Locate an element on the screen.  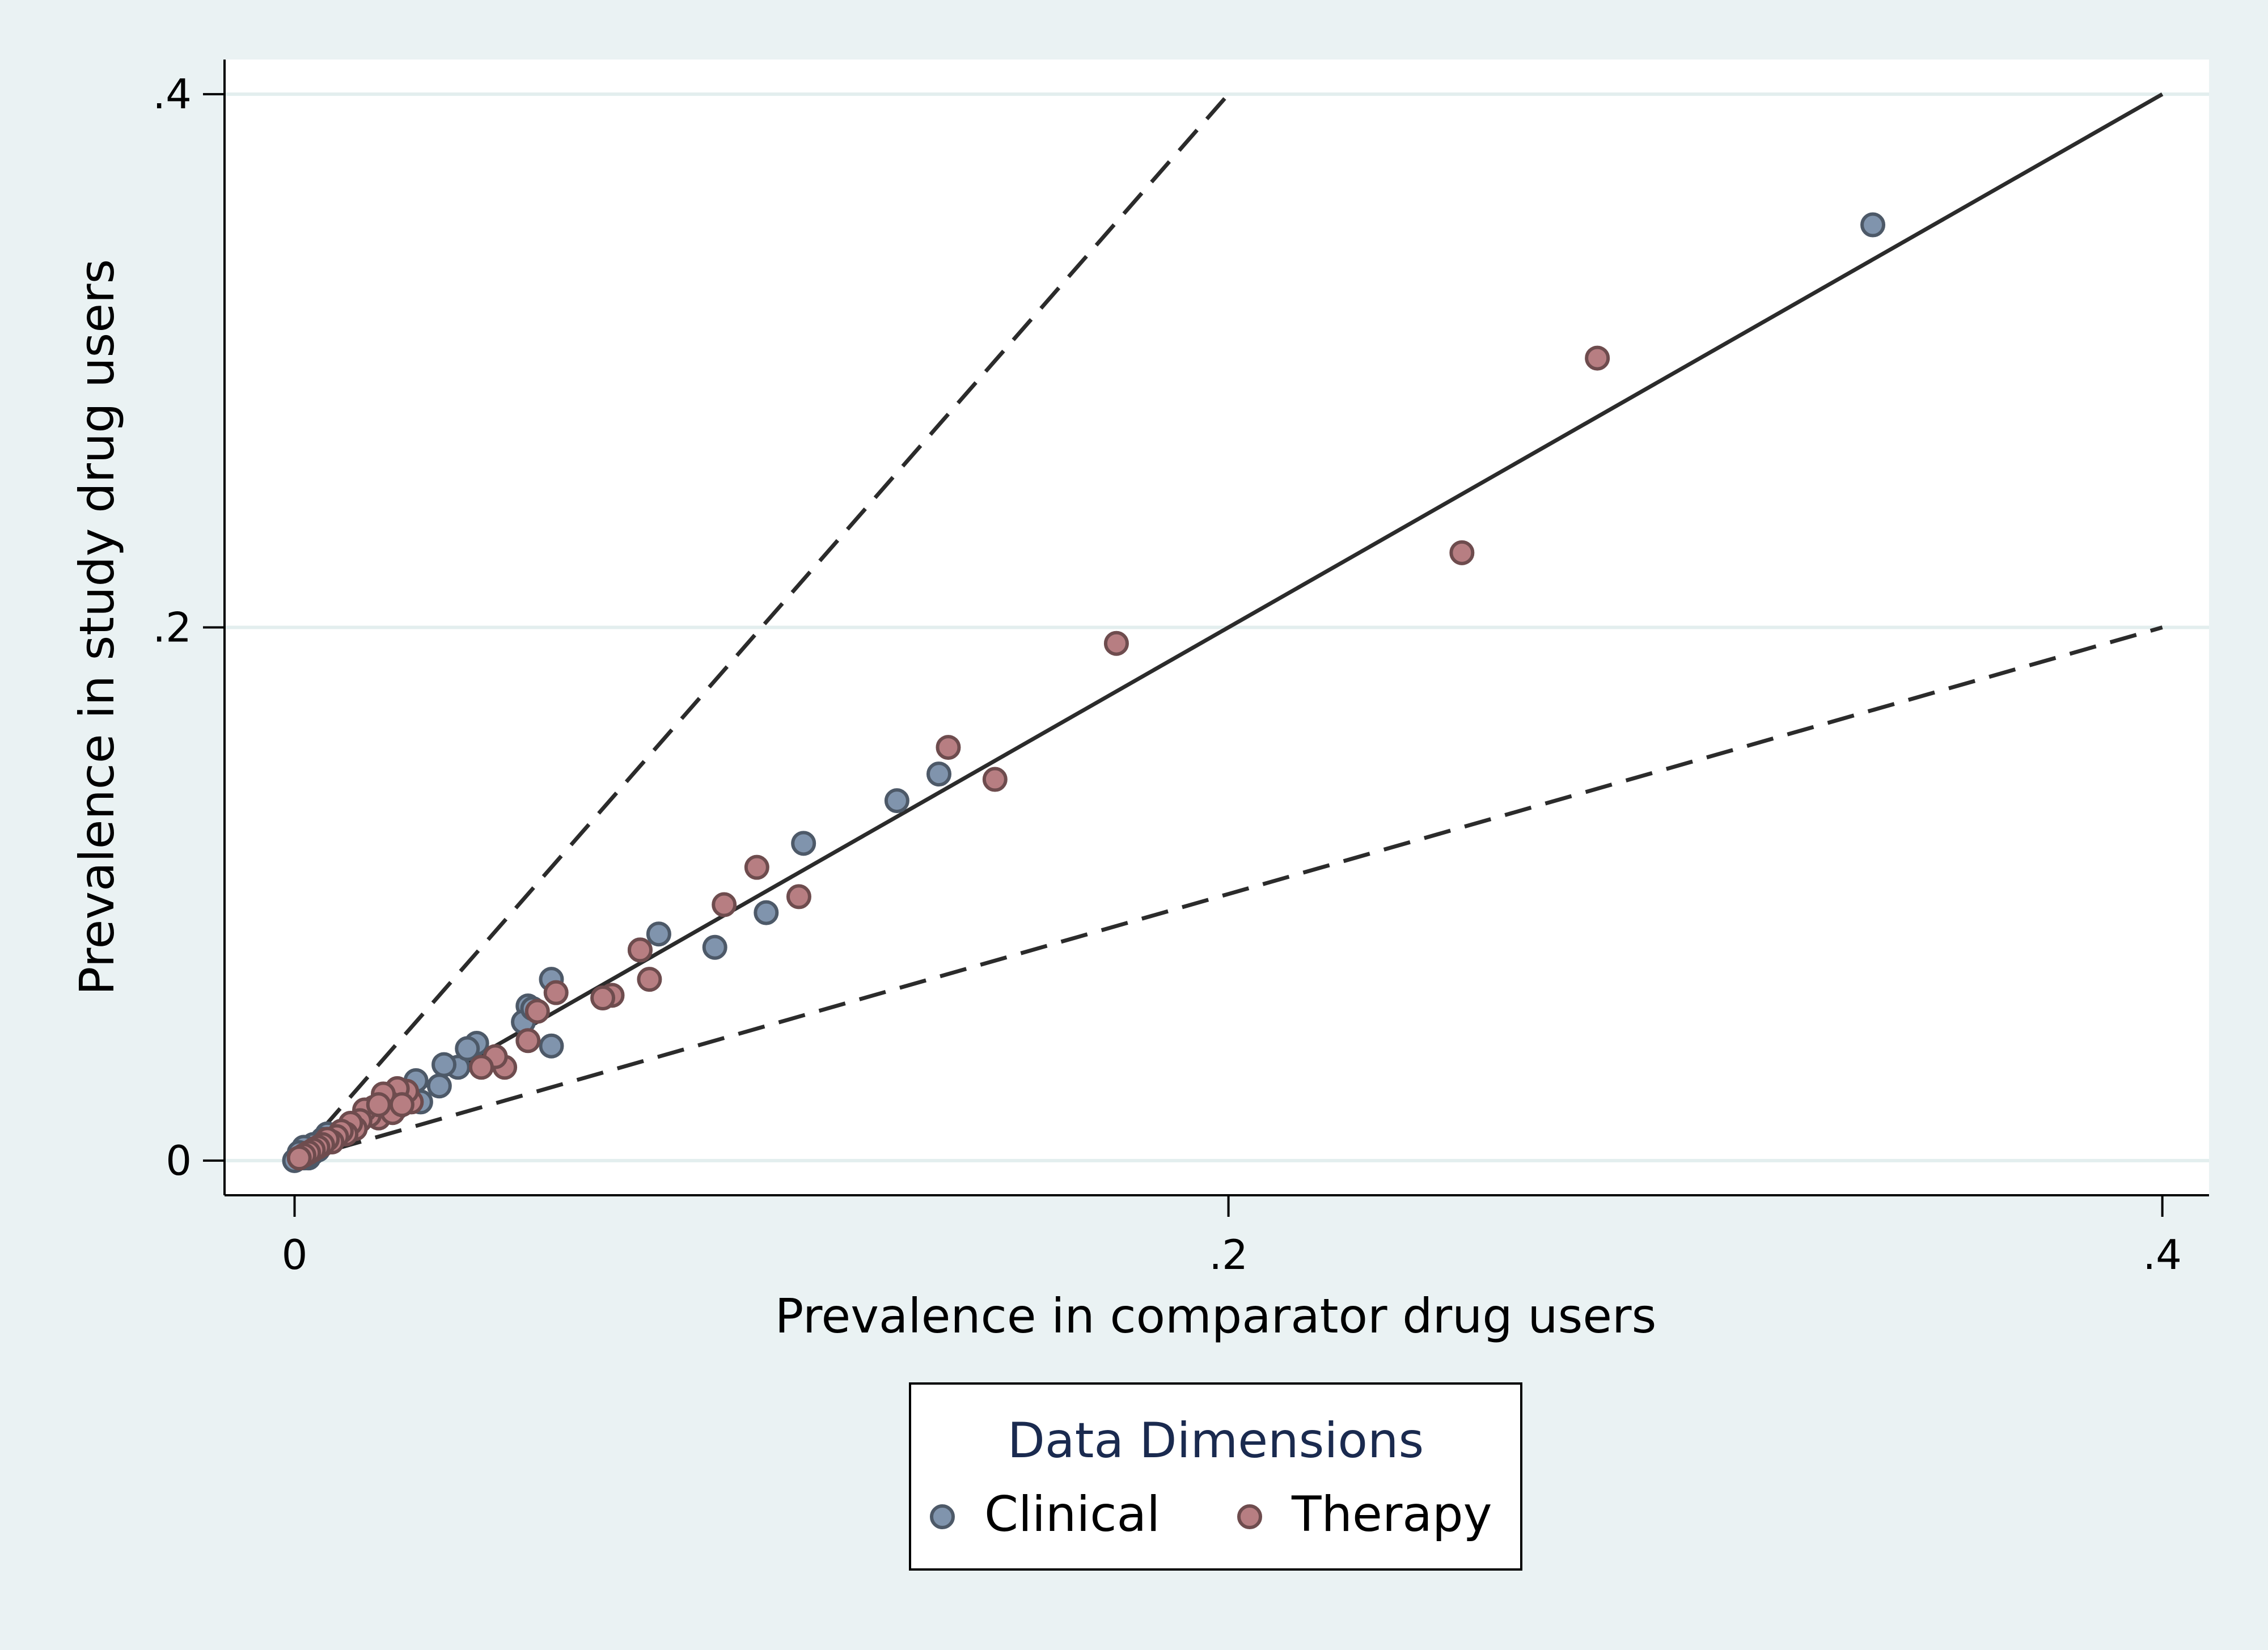
legend-marker-clinical is located at coordinates (942, 1516).